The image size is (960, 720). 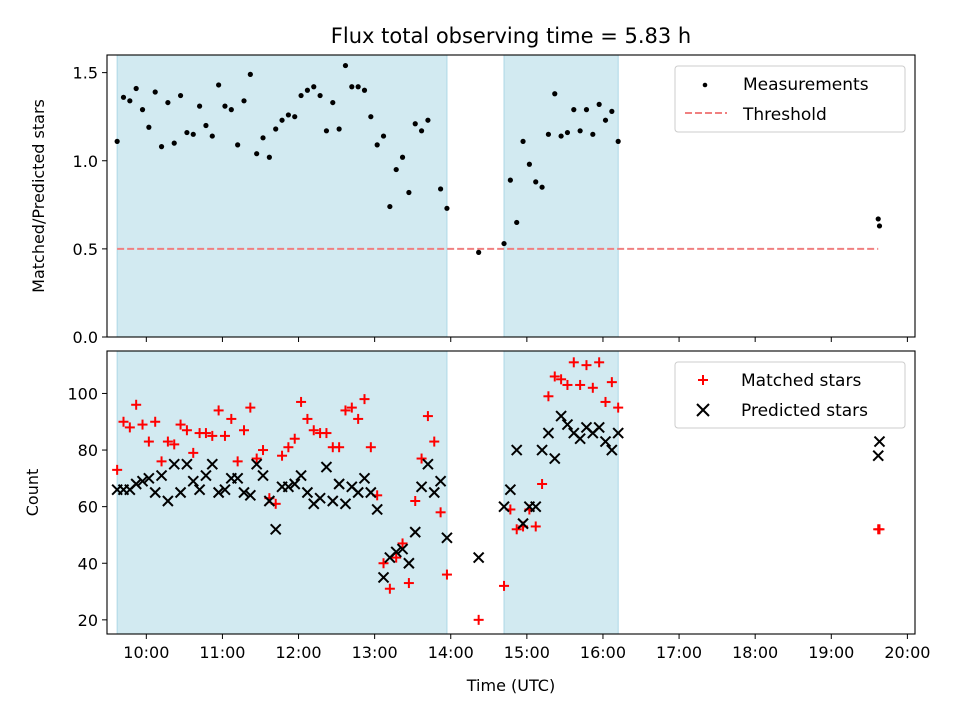 I want to click on x-tick-label: 18:00, so click(x=755, y=652).